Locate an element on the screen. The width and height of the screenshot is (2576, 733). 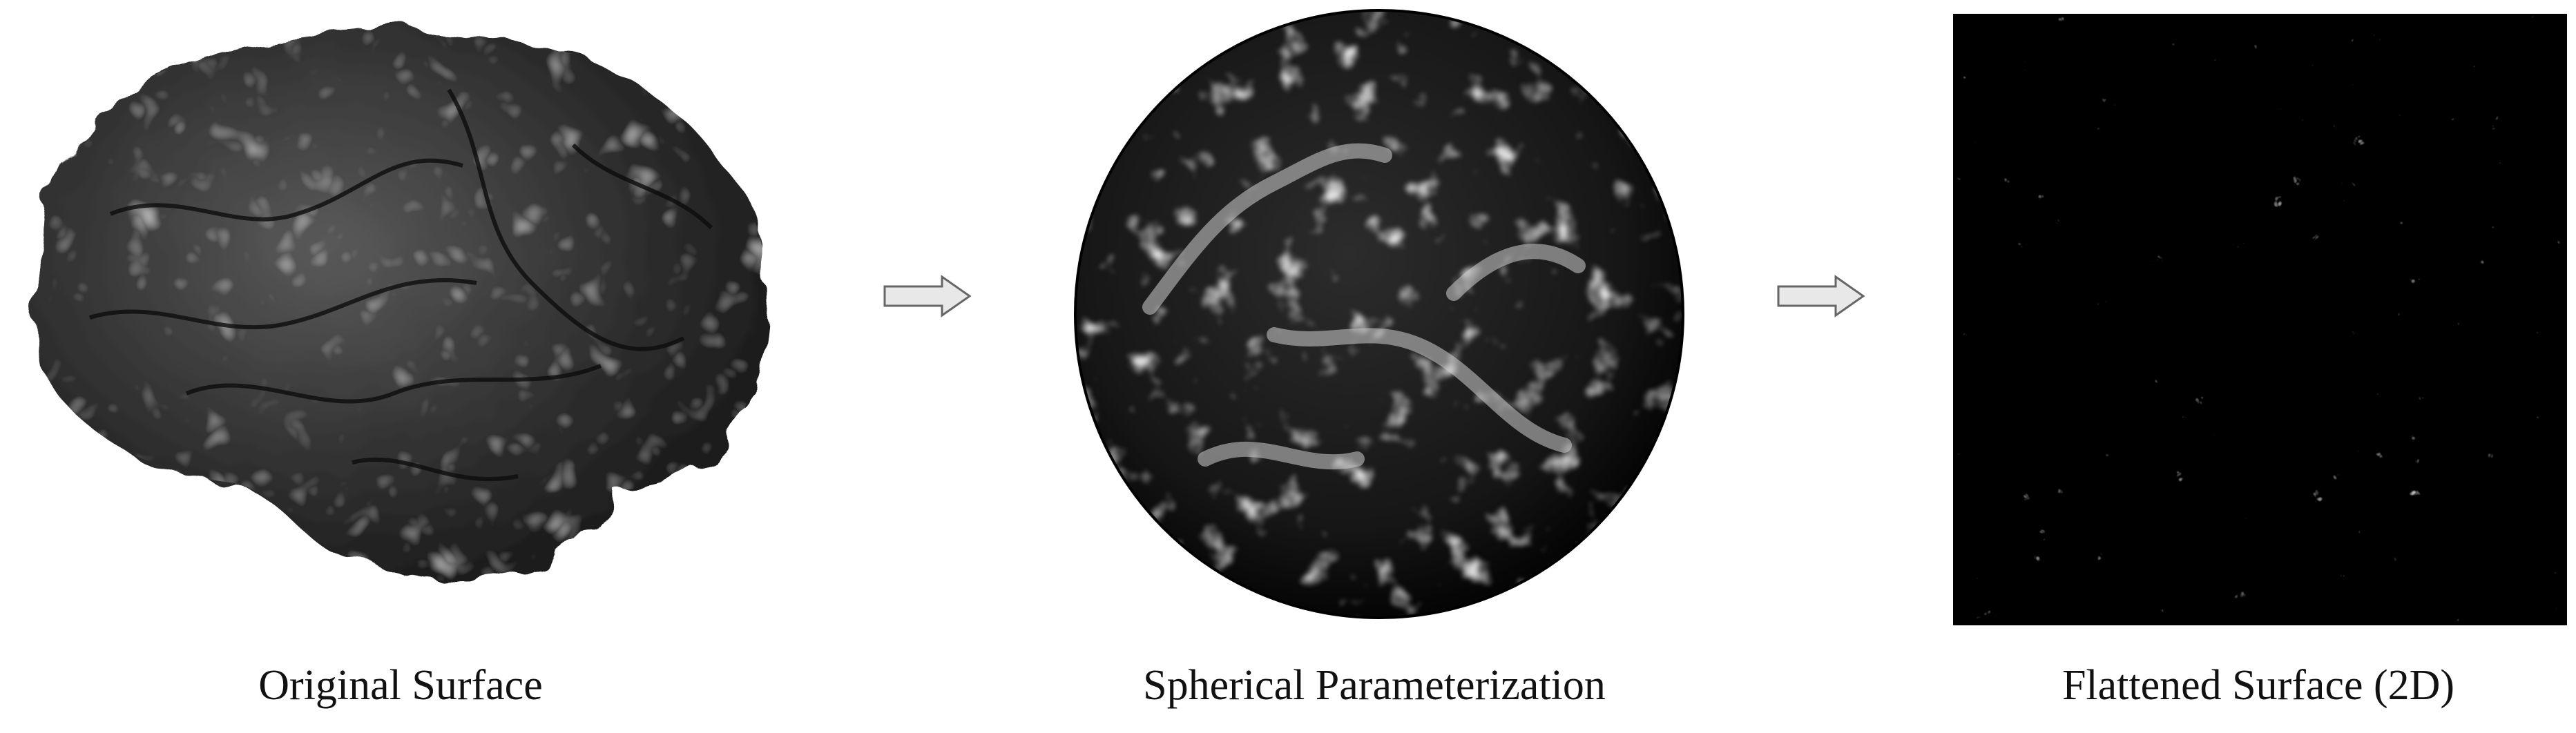
caption-spherical-parameterization: Spherical Parameterization is located at coordinates (1374, 685).